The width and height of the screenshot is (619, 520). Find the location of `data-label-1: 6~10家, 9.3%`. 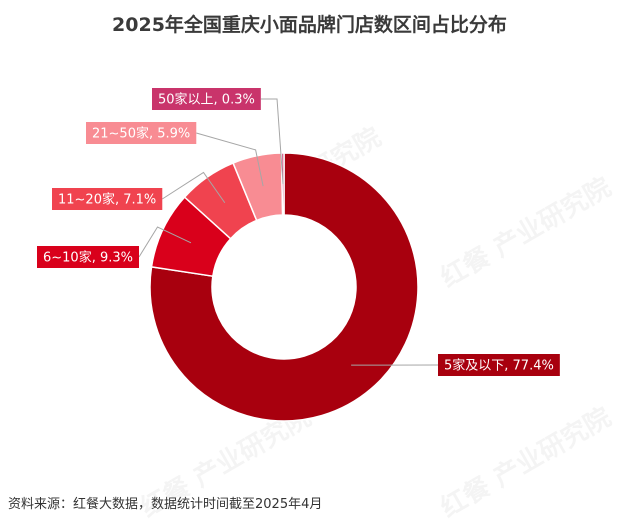

data-label-1: 6~10家, 9.3% is located at coordinates (88, 258).